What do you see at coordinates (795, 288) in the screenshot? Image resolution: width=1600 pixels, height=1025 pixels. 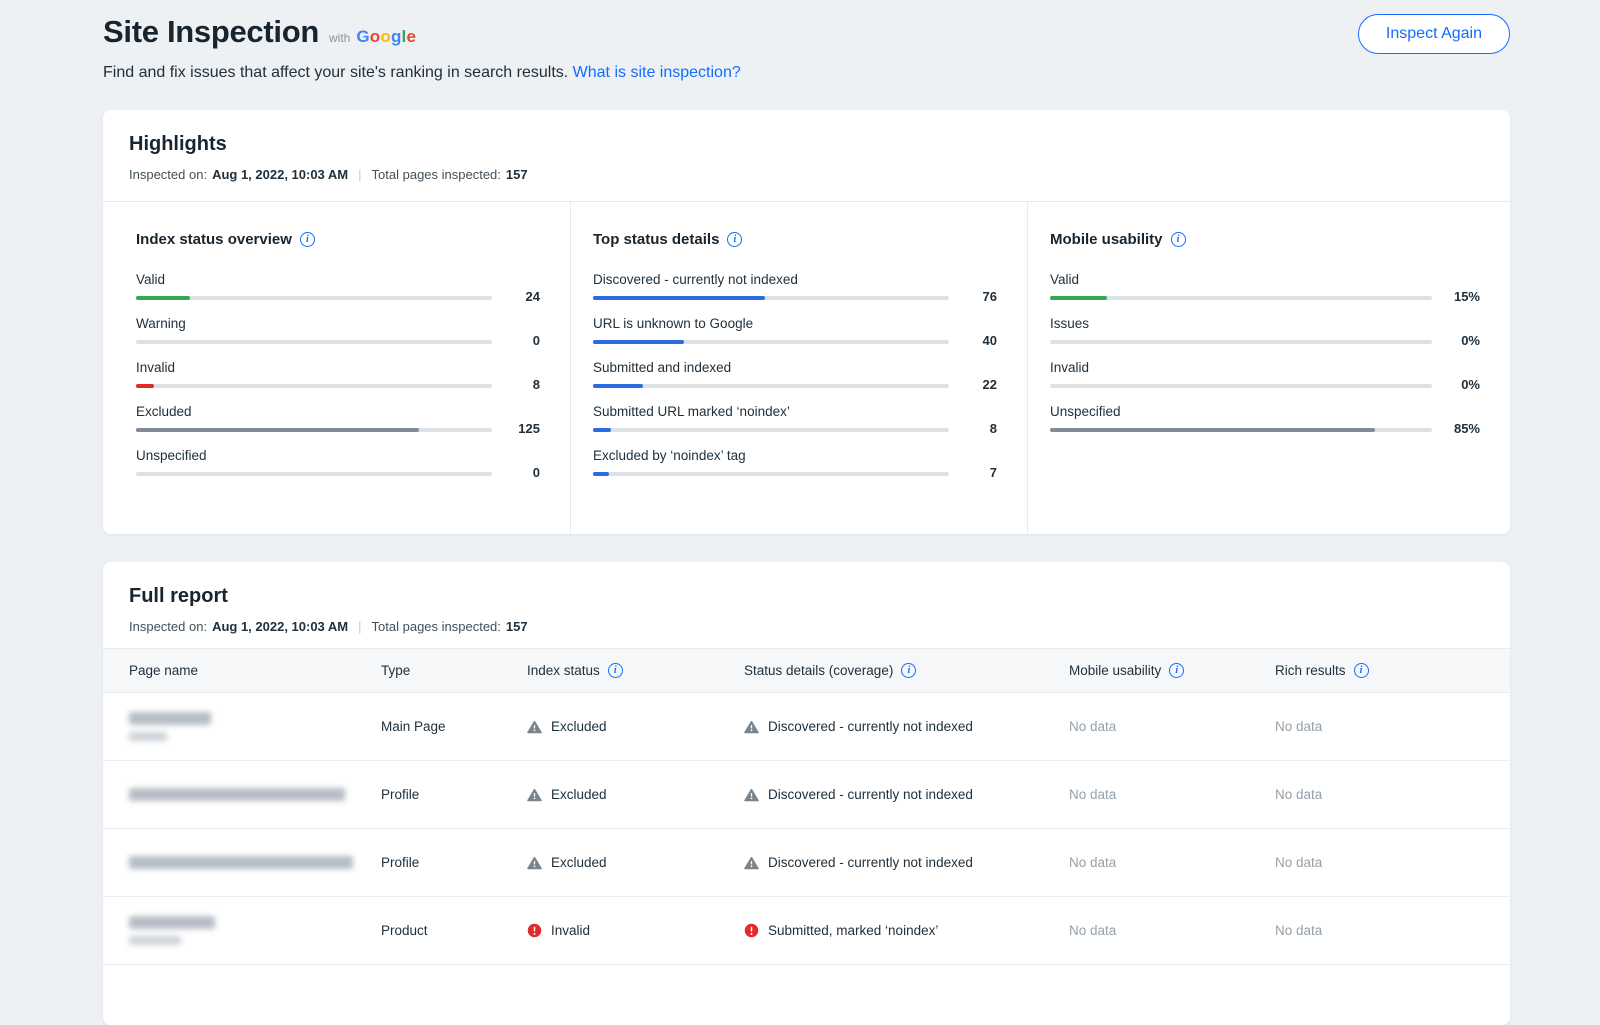 I see `metric: Discovered - currently not indexed 76` at bounding box center [795, 288].